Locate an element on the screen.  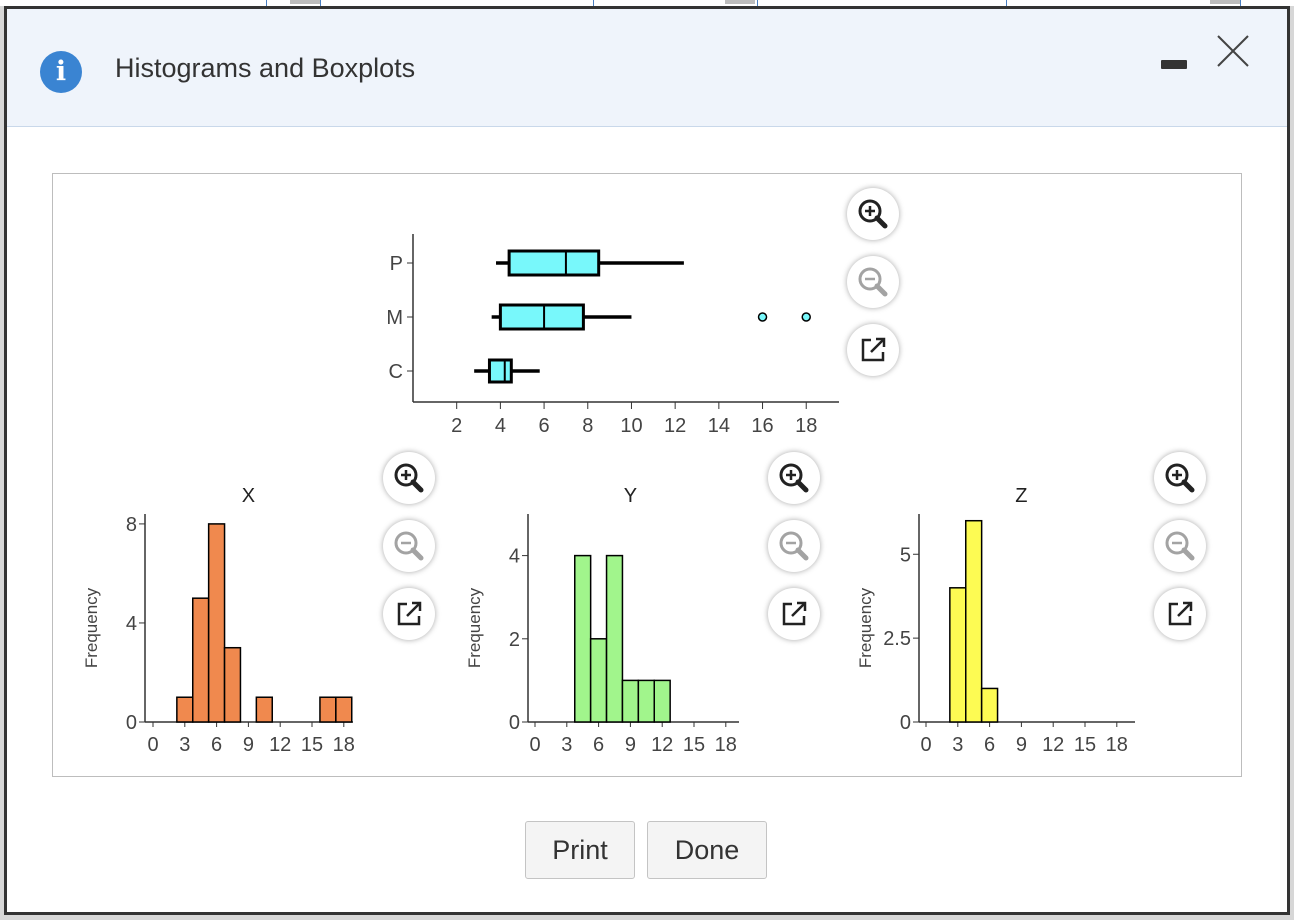
dialog-title: Histograms and Boxplots is located at coordinates (265, 68).